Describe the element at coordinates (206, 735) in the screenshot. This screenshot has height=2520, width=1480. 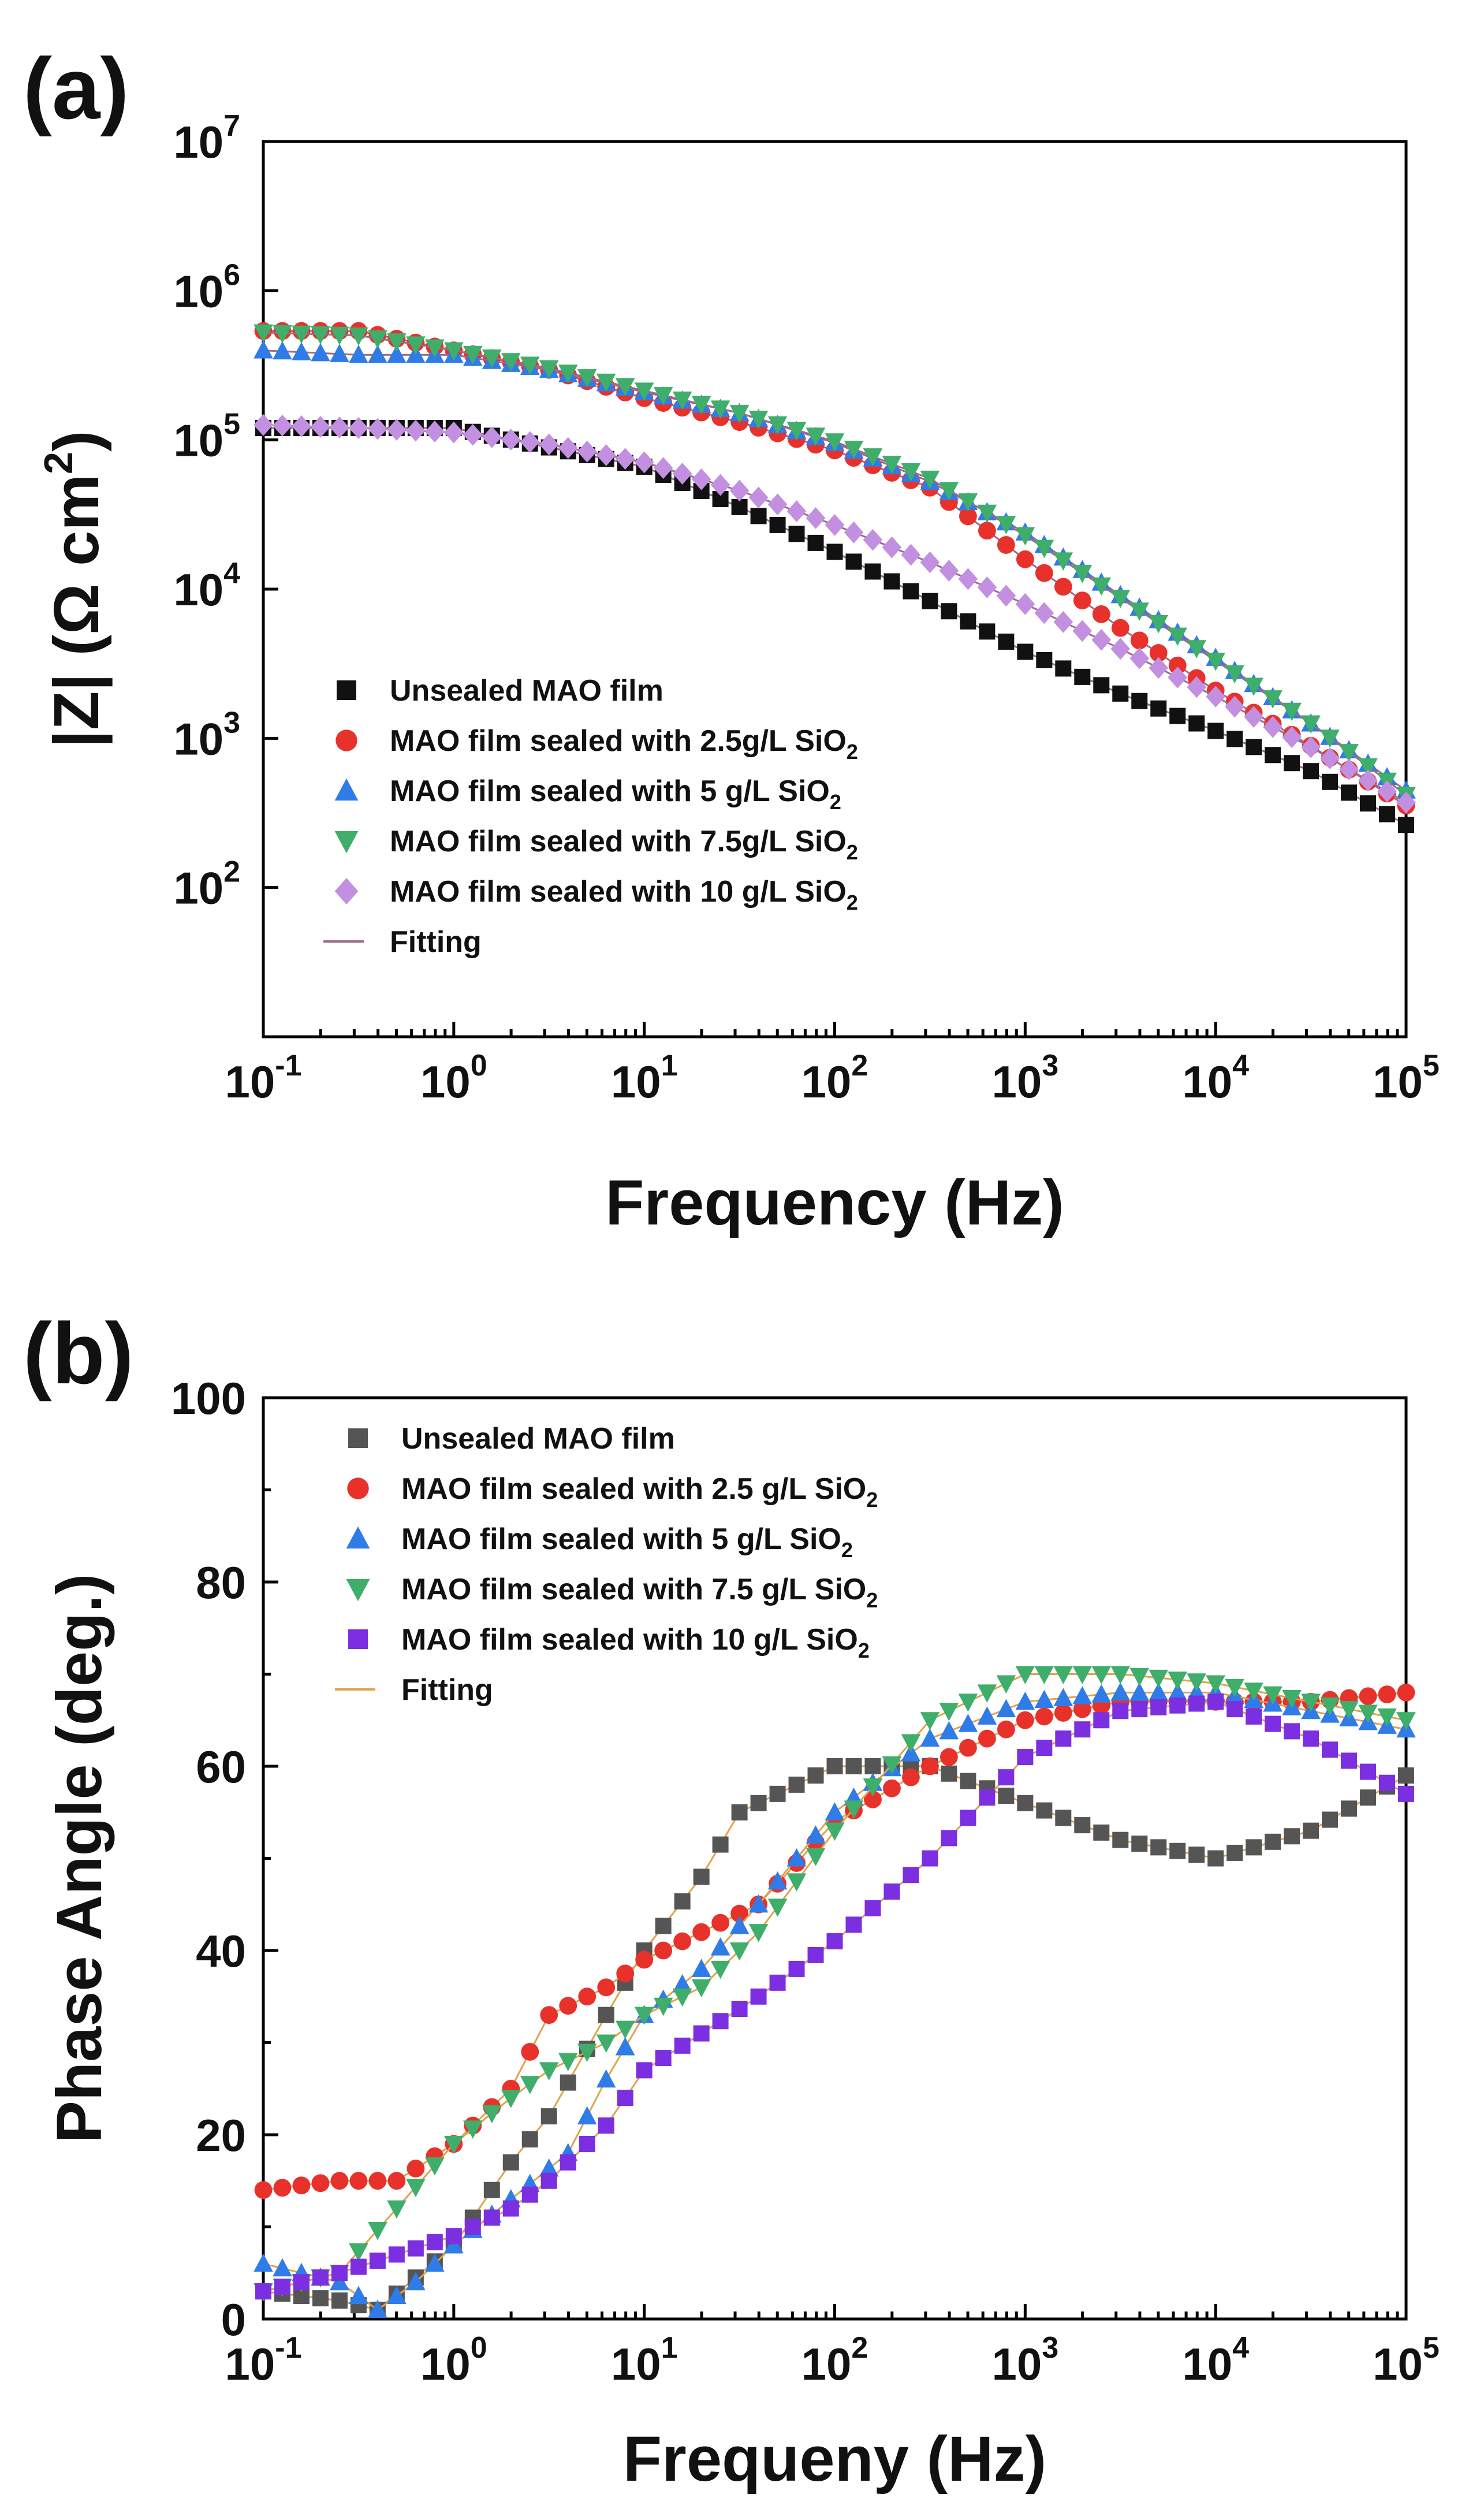
I see `y-tick-label: 10³` at that location.